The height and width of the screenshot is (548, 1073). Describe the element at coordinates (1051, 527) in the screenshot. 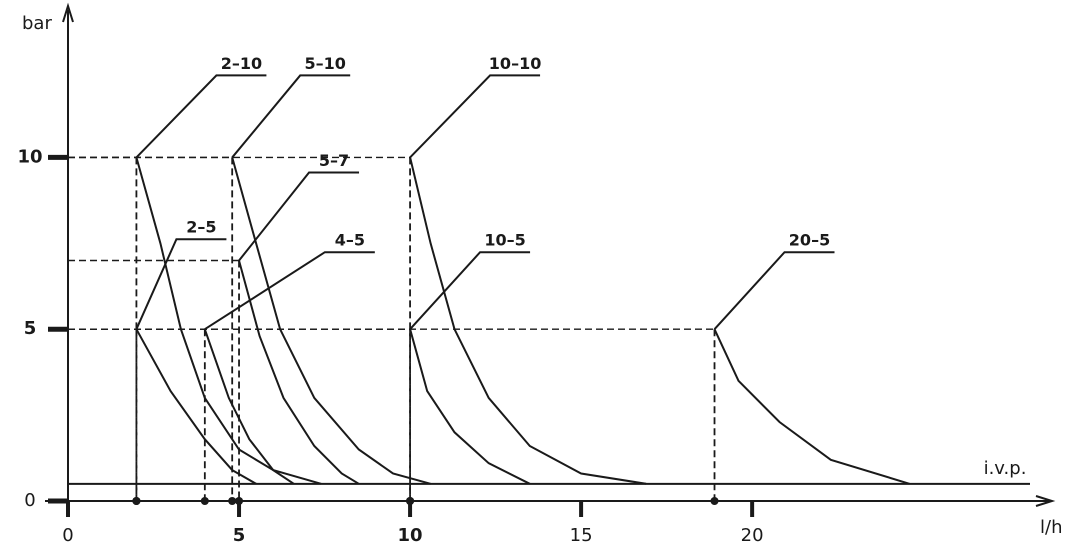

I see `x-axis-label: l/h` at that location.